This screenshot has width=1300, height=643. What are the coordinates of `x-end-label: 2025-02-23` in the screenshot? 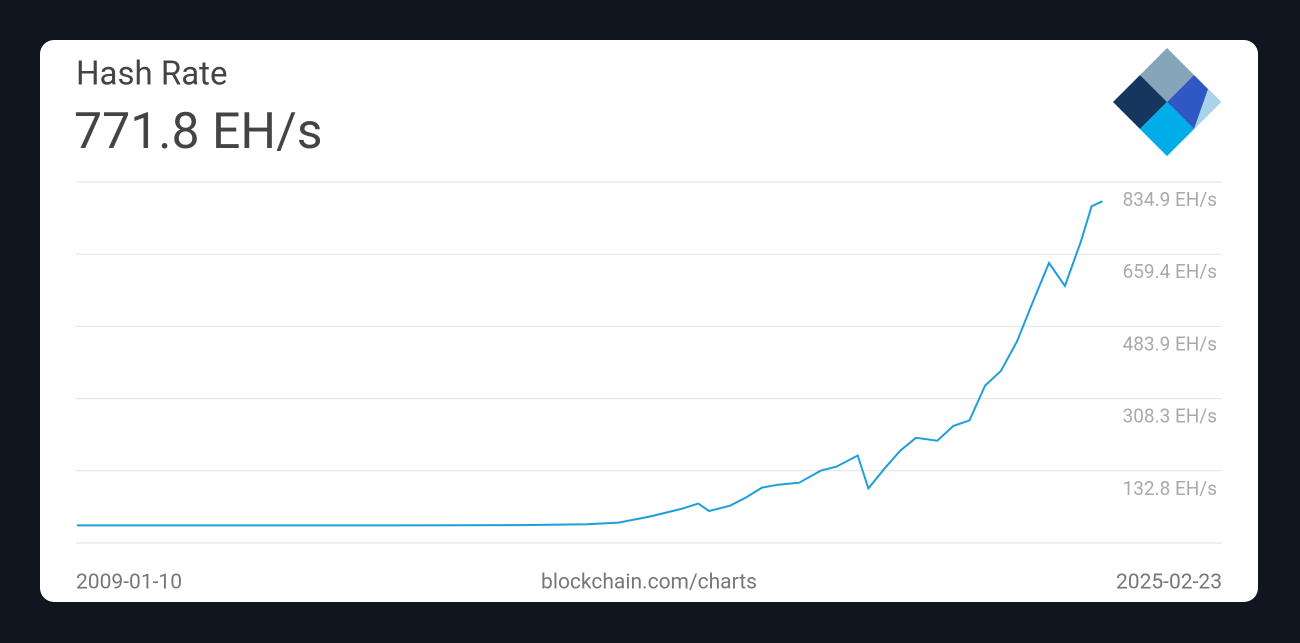 It's located at (1169, 583).